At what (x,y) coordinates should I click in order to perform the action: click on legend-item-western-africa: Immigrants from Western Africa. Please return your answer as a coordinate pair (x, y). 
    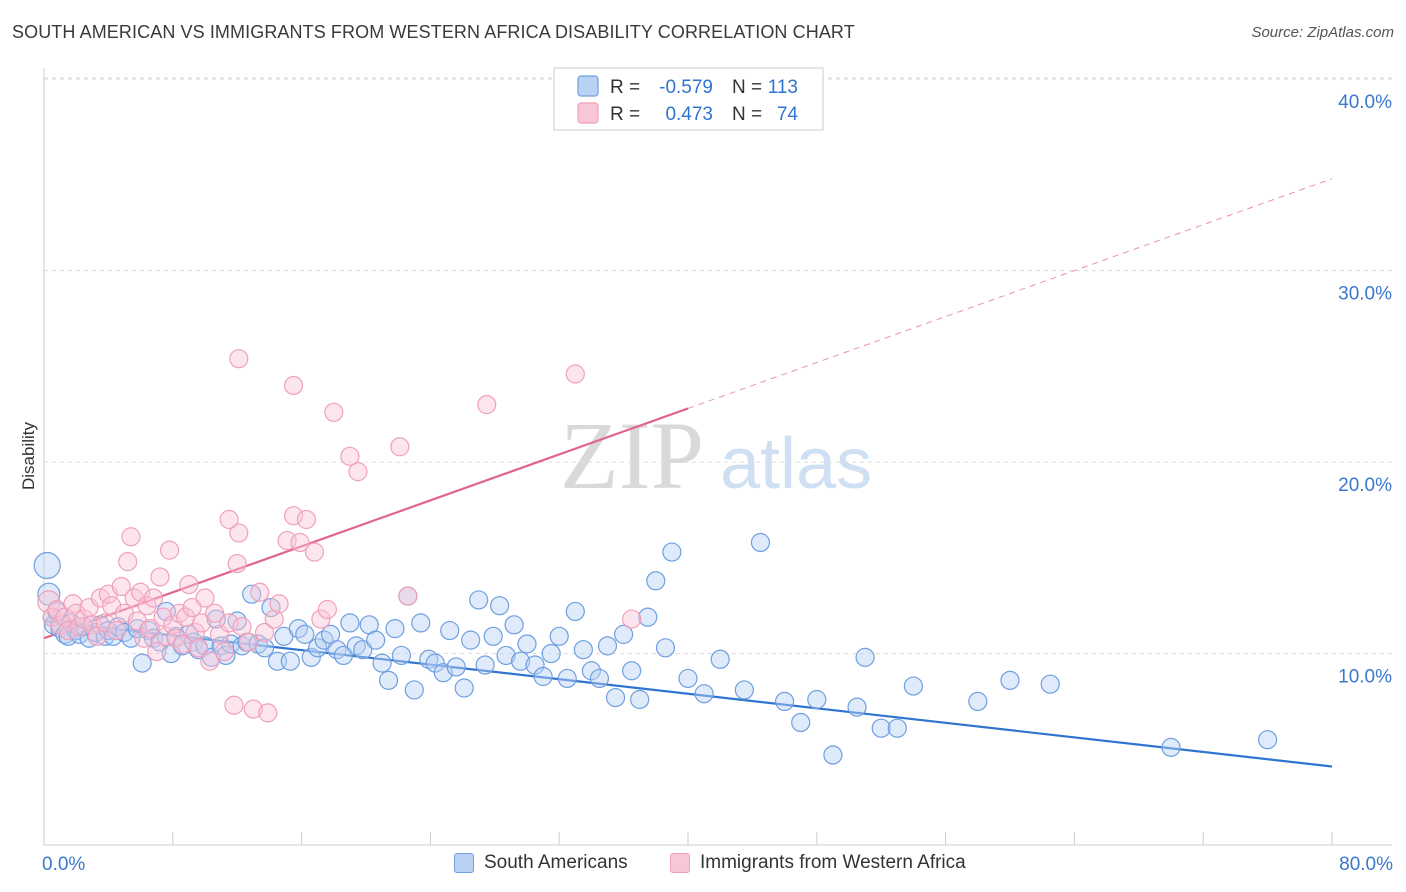
    Looking at the image, I should click on (818, 863).